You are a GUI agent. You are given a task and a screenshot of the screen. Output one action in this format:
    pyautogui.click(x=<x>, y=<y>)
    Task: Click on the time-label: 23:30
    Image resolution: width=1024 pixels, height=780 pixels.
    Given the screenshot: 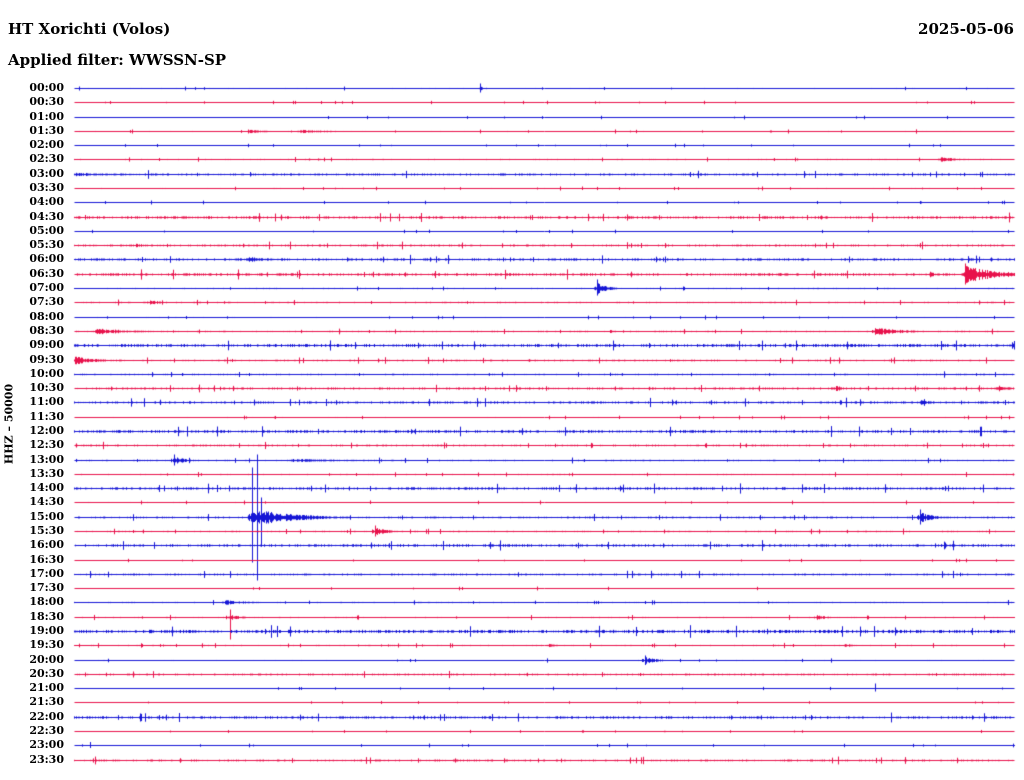 What is the action you would take?
    pyautogui.click(x=46, y=759)
    